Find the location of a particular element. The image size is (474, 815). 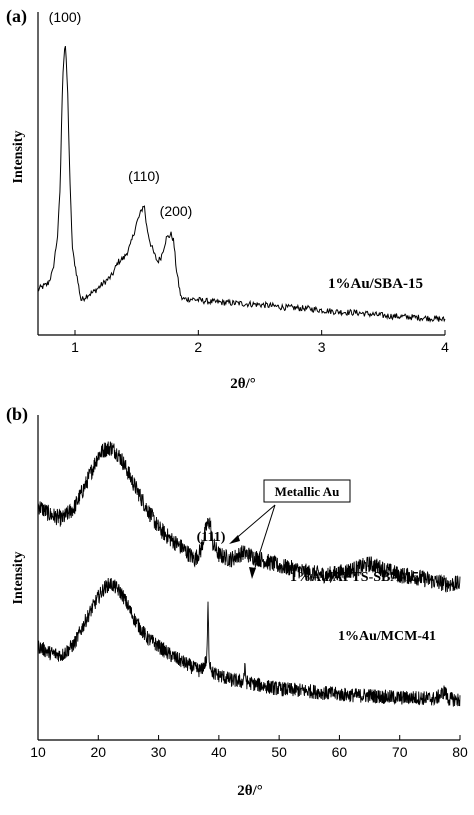

panel-b-x-tick-label: 80 is located at coordinates (460, 752).